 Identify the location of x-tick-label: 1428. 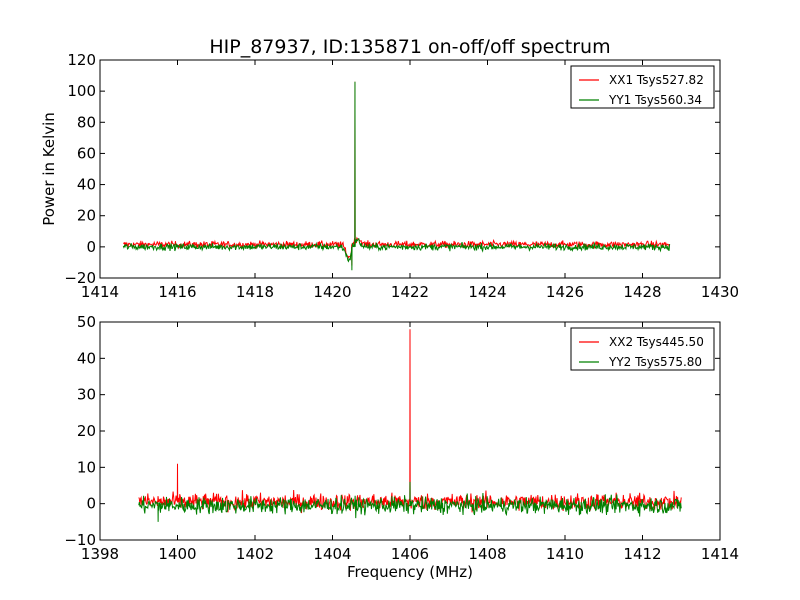
(642, 292).